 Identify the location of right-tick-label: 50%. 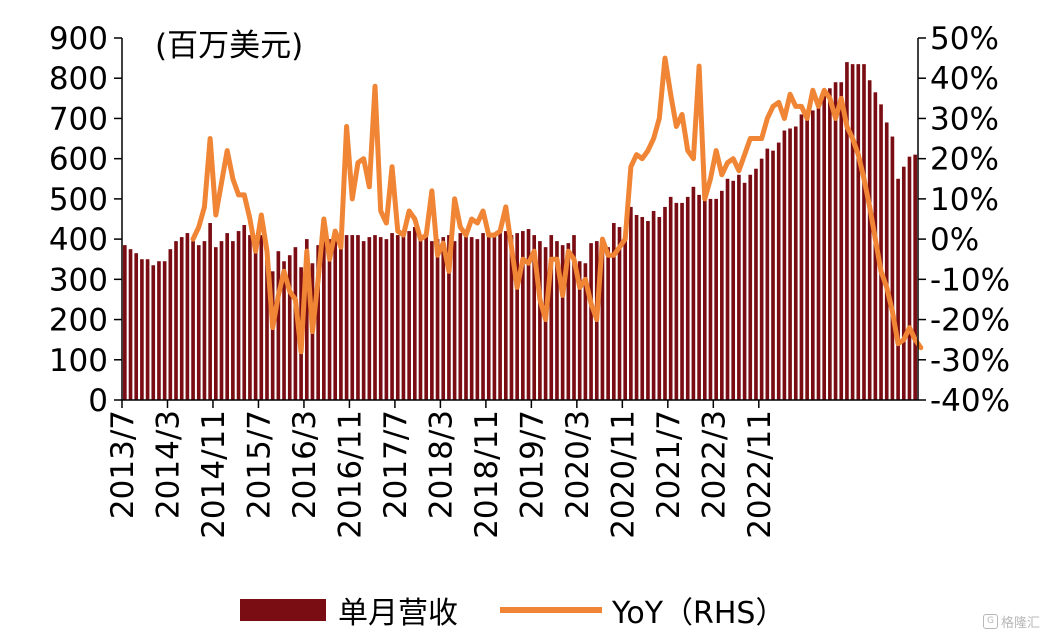
(964, 39).